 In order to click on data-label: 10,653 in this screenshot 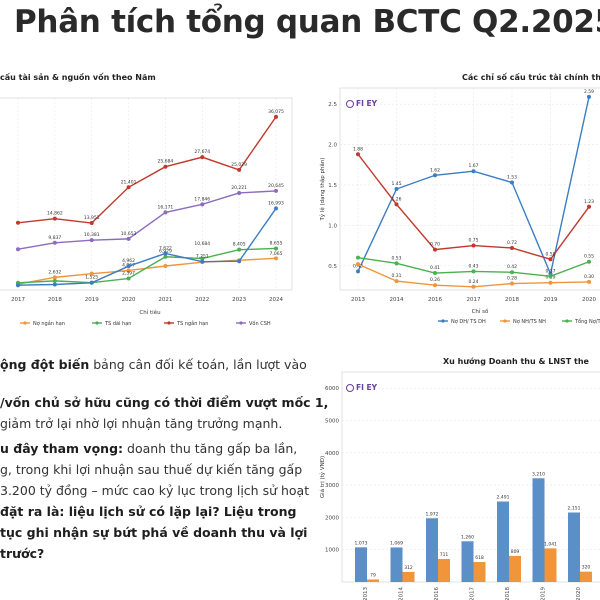, I will do `click(129, 234)`.